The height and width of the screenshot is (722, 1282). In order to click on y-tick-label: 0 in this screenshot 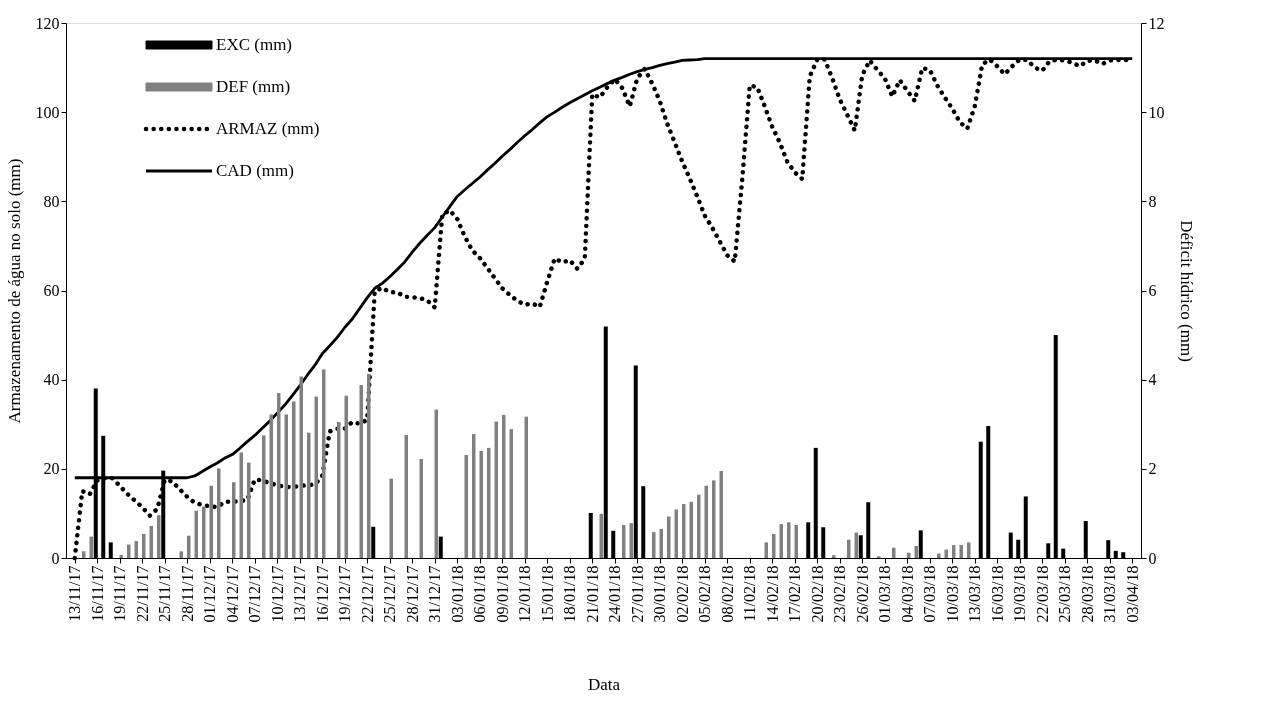, I will do `click(55, 558)`.